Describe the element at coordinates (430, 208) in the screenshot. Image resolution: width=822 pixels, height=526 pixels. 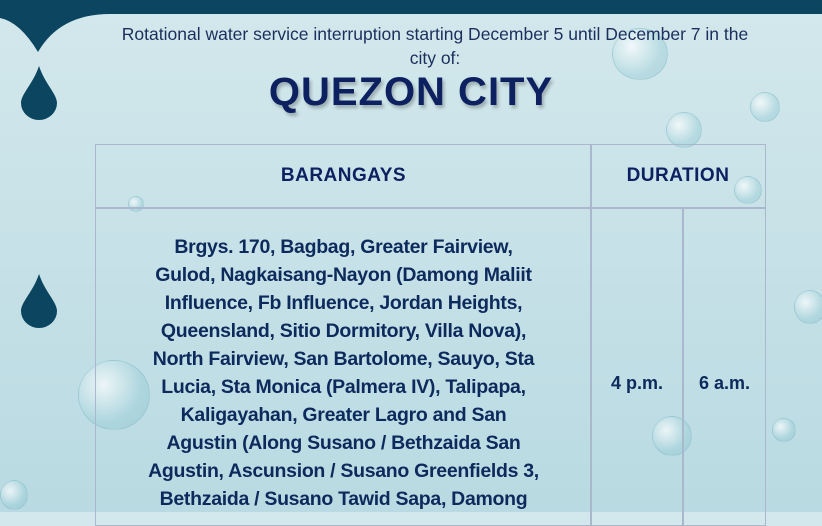
I see `header-divider` at that location.